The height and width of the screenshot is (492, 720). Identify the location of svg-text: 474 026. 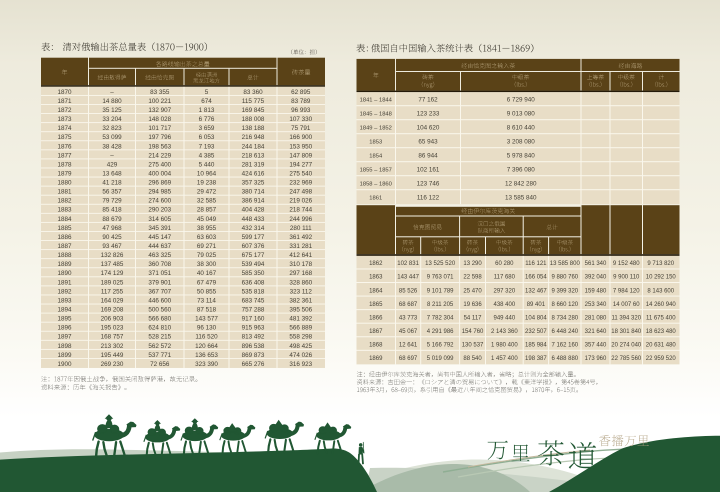
(300, 355).